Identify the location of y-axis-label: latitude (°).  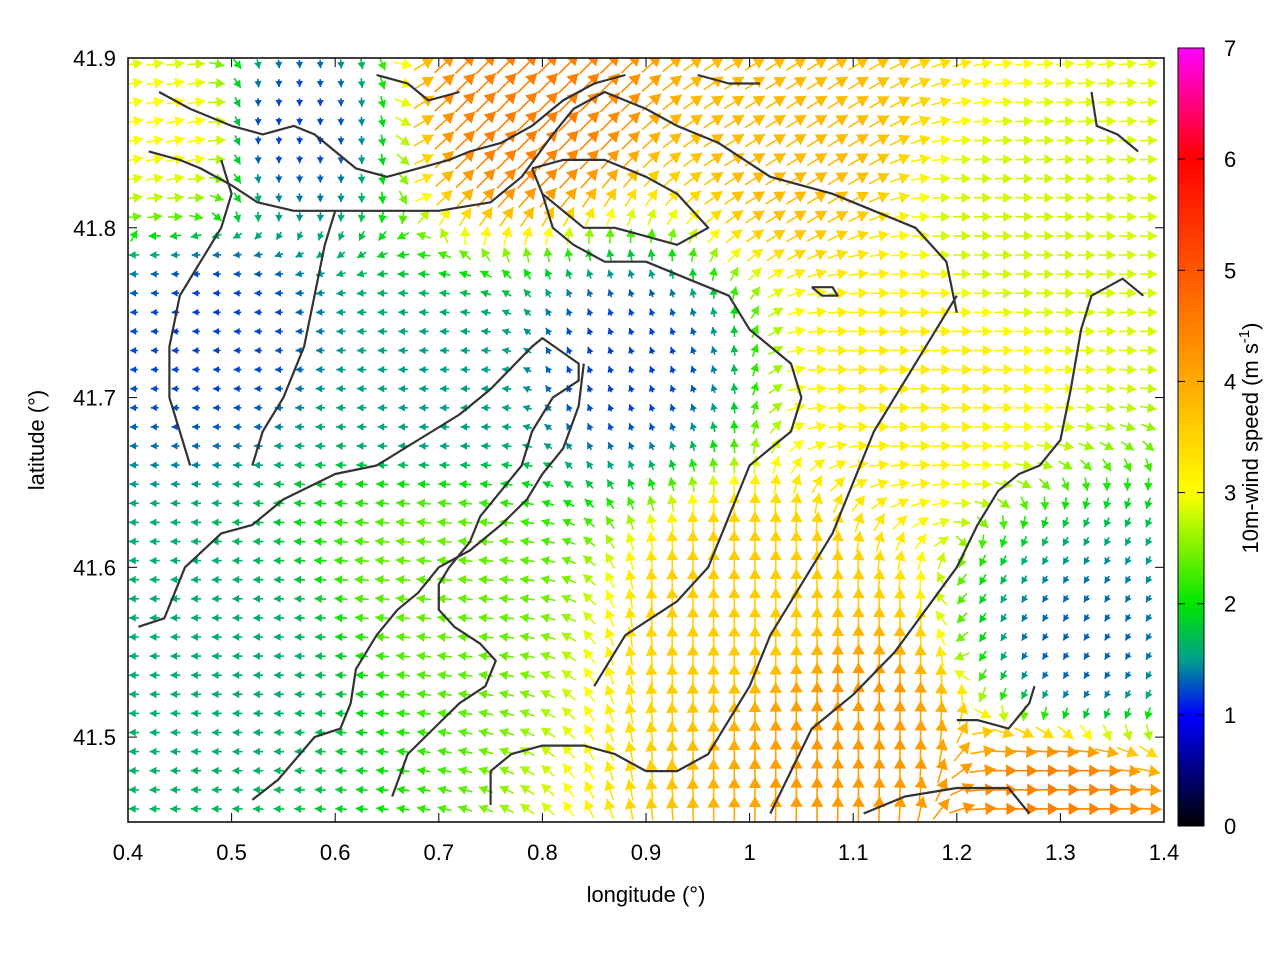
(36, 440).